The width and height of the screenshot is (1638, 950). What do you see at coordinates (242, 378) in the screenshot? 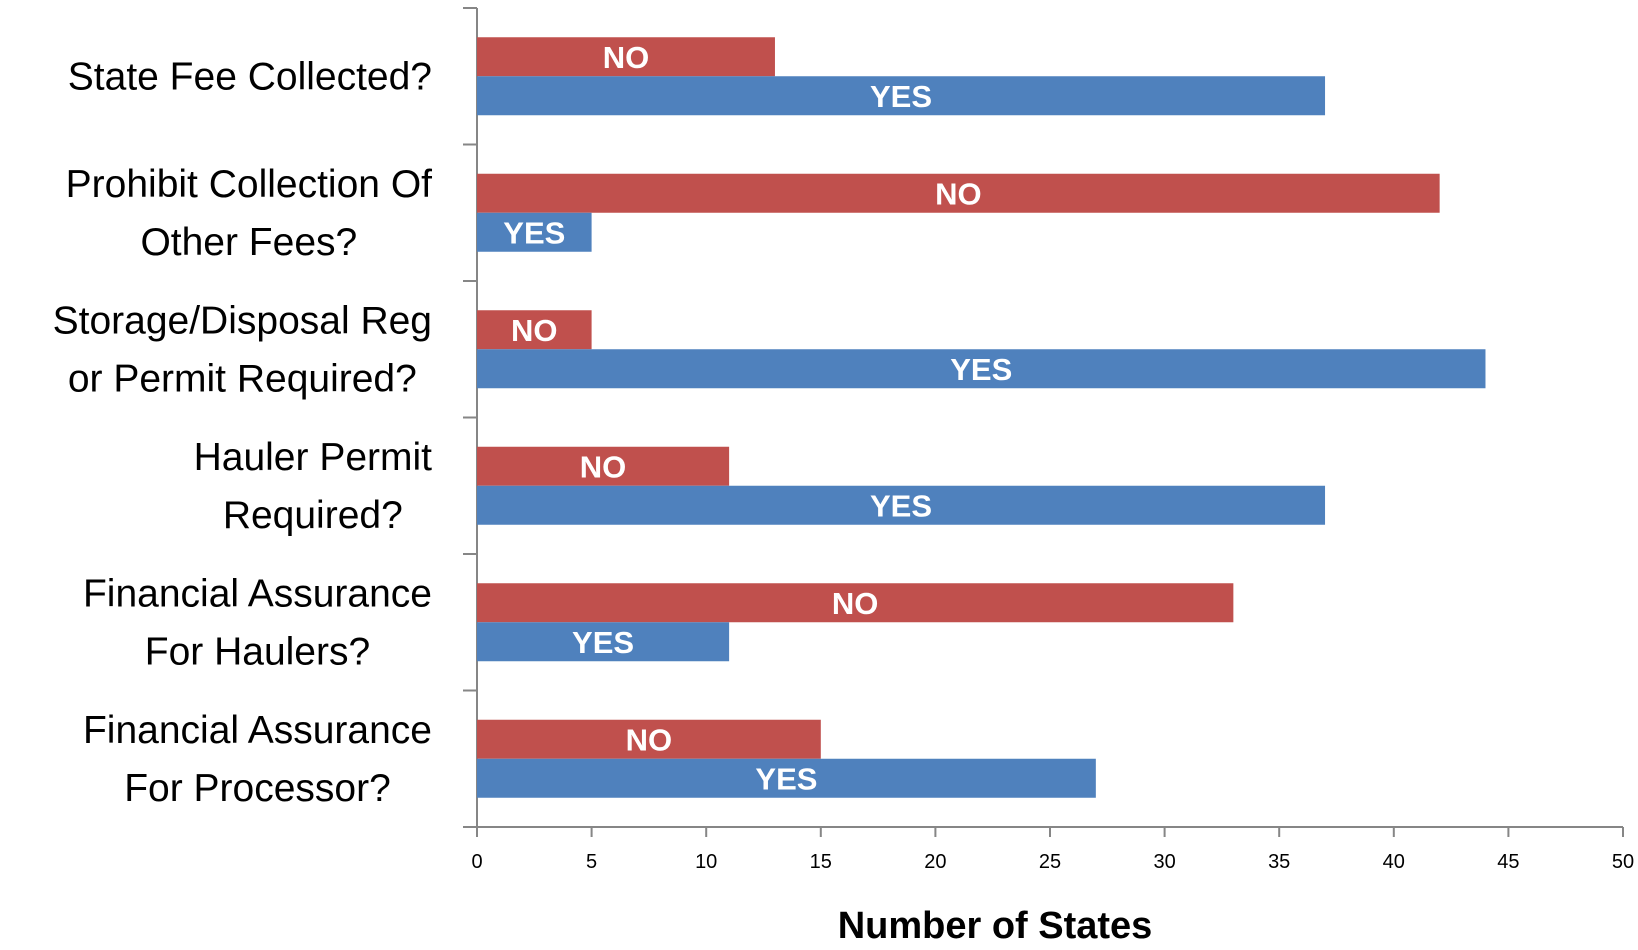
I see `category-label-line: or Permit Required?` at bounding box center [242, 378].